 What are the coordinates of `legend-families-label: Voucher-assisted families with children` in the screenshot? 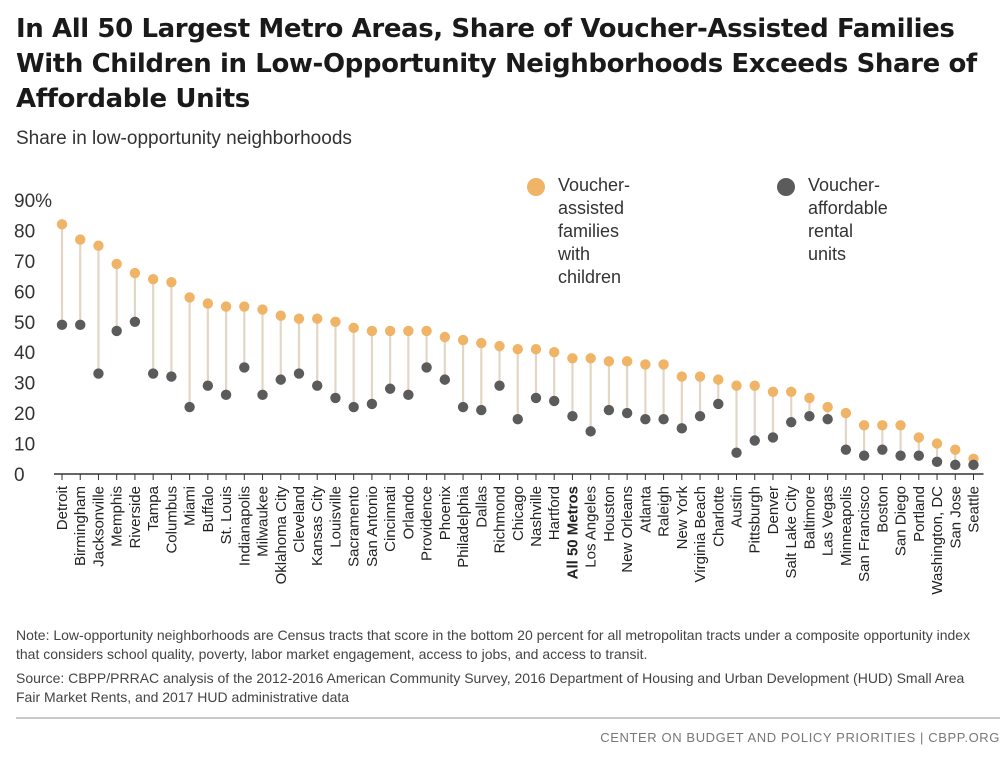 It's located at (594, 231).